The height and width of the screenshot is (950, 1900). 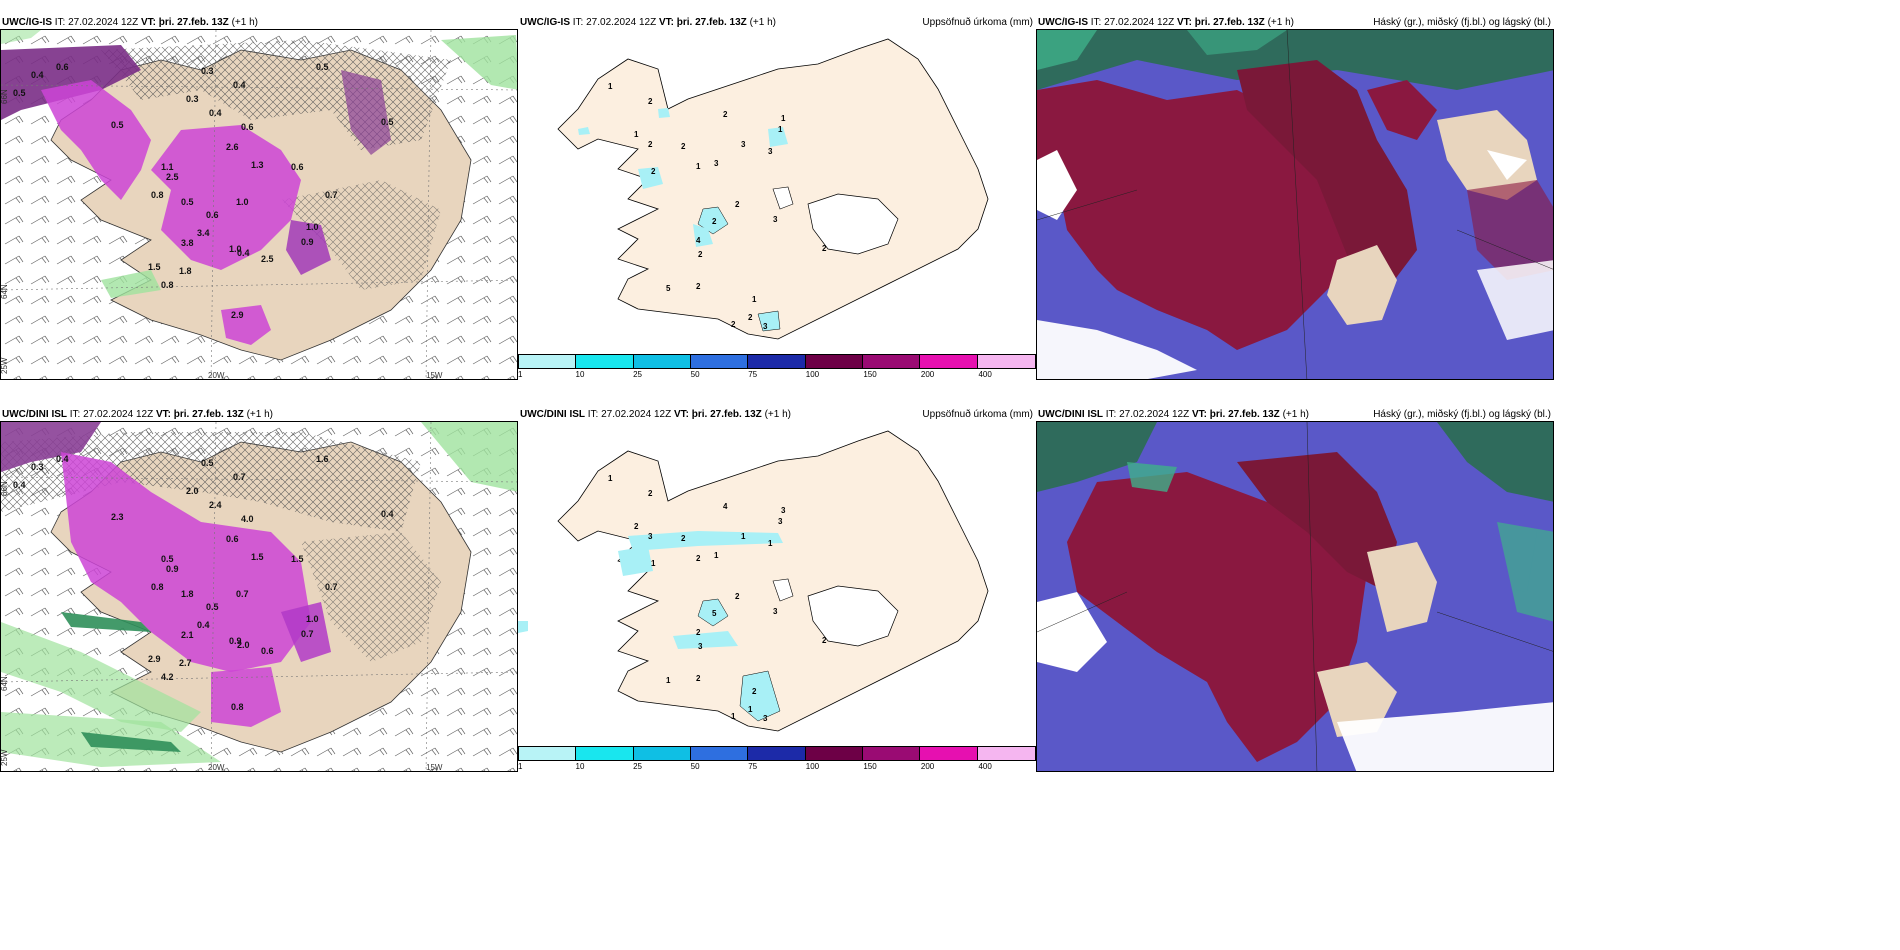 I want to click on colorbar-tick: 25, so click(x=638, y=374).